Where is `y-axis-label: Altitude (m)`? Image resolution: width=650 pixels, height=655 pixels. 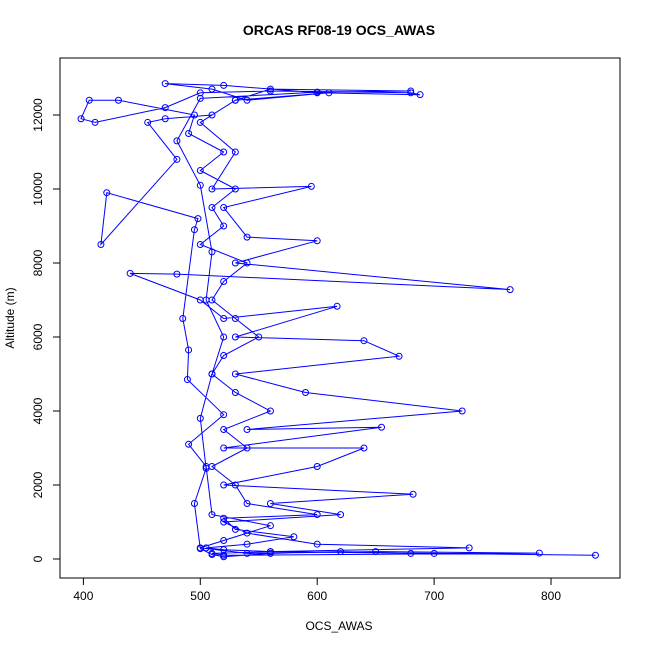
y-axis-label: Altitude (m) is located at coordinates (10, 317).